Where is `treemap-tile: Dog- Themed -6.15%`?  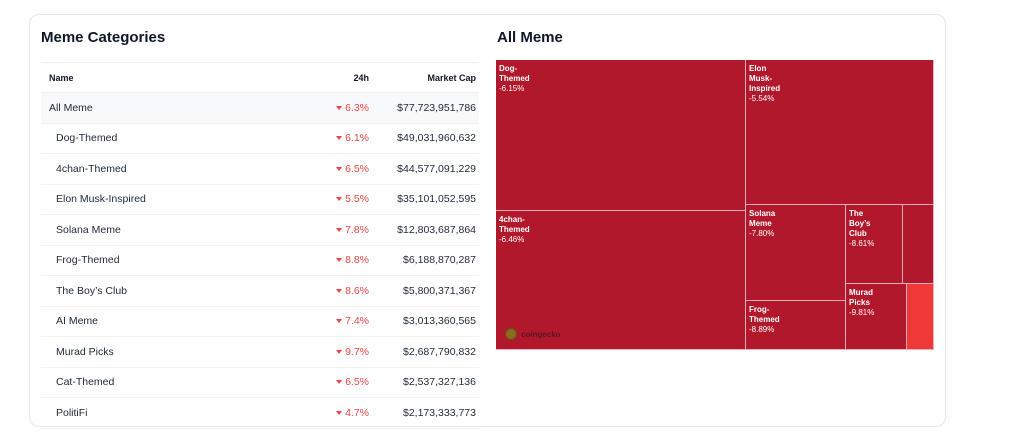 treemap-tile: Dog- Themed -6.15% is located at coordinates (621, 135).